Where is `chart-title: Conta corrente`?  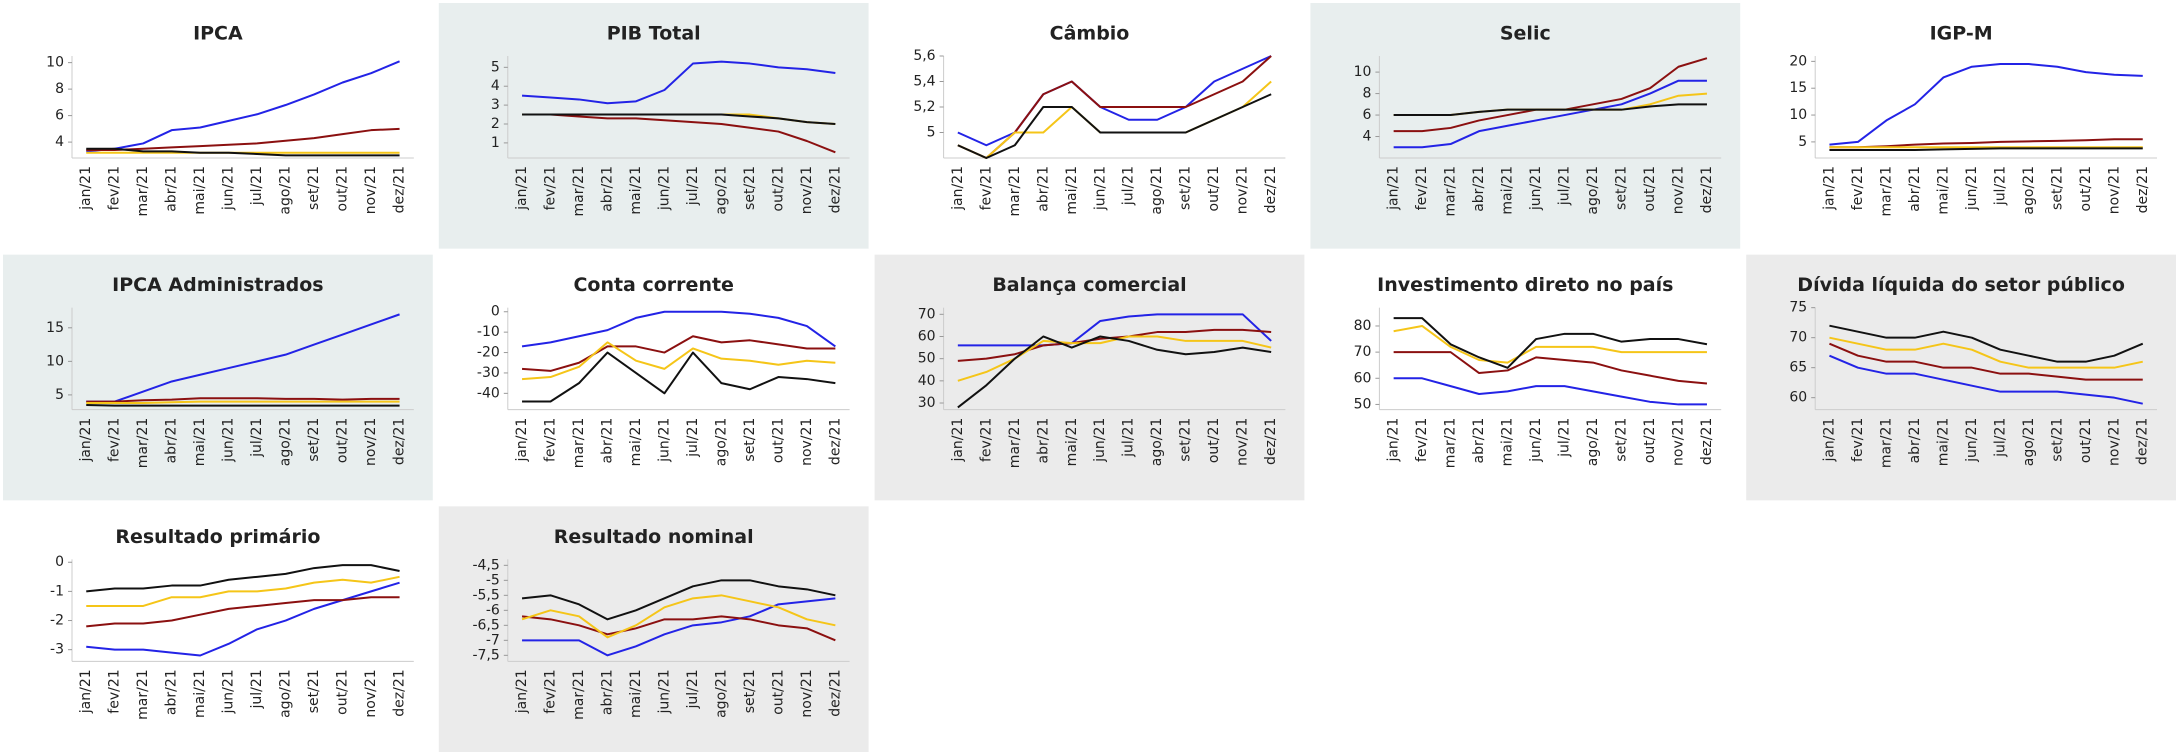
chart-title: Conta corrente is located at coordinates (653, 285).